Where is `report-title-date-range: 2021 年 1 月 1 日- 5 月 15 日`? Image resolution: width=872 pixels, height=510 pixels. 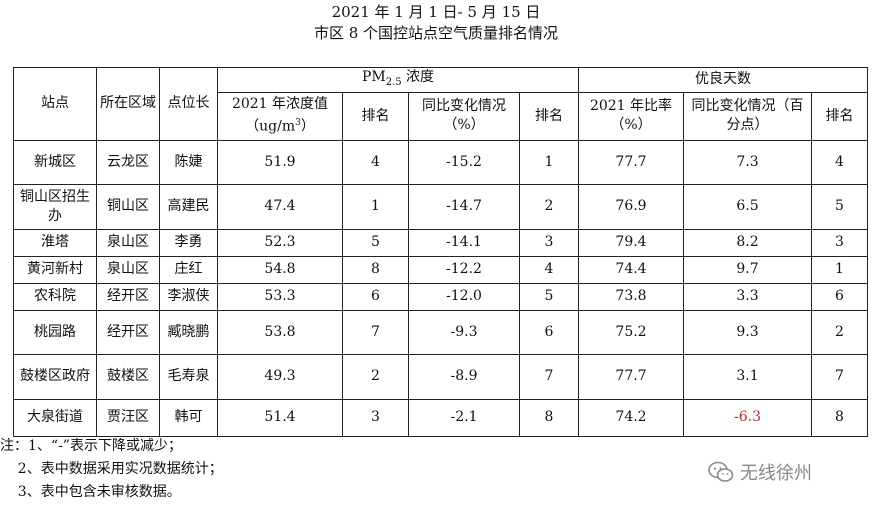 report-title-date-range: 2021 年 1 月 1 日- 5 月 15 日 is located at coordinates (436, 12).